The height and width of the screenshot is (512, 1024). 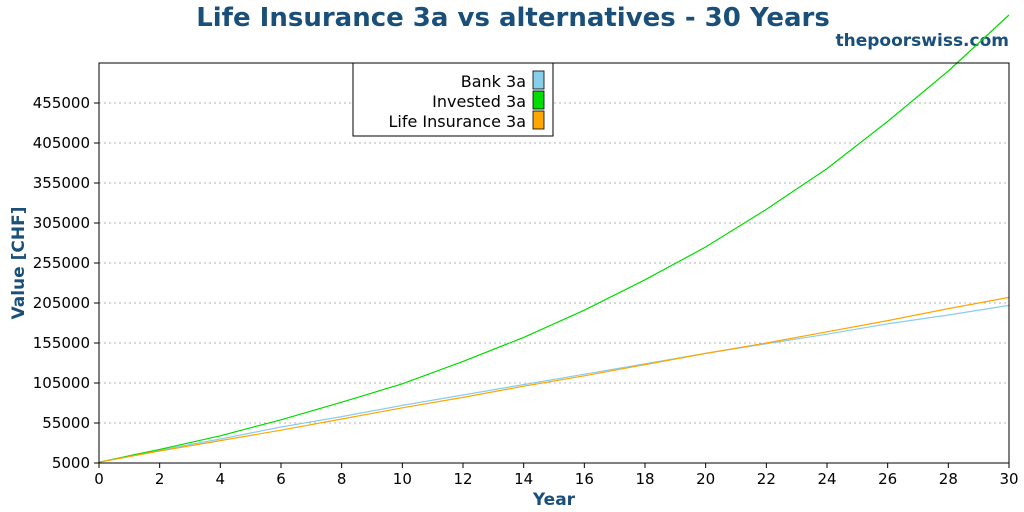 What do you see at coordinates (462, 479) in the screenshot?
I see `x-tick-label: 12` at bounding box center [462, 479].